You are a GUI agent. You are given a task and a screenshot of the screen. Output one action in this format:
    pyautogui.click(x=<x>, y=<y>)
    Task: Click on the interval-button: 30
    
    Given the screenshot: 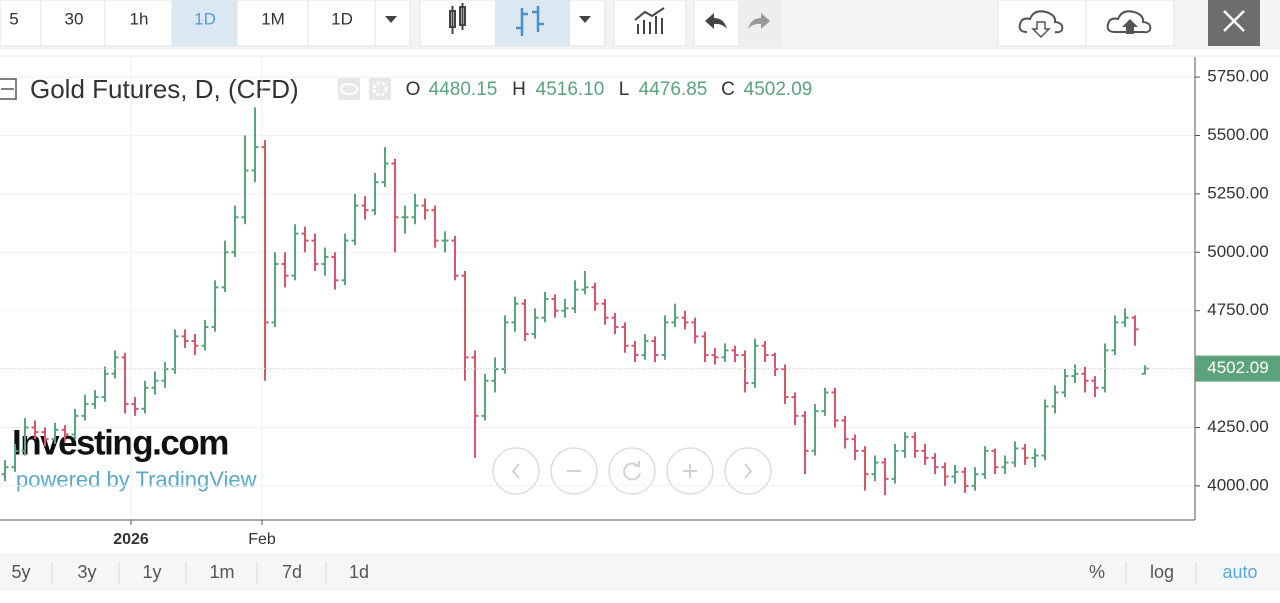 What is the action you would take?
    pyautogui.click(x=74, y=18)
    